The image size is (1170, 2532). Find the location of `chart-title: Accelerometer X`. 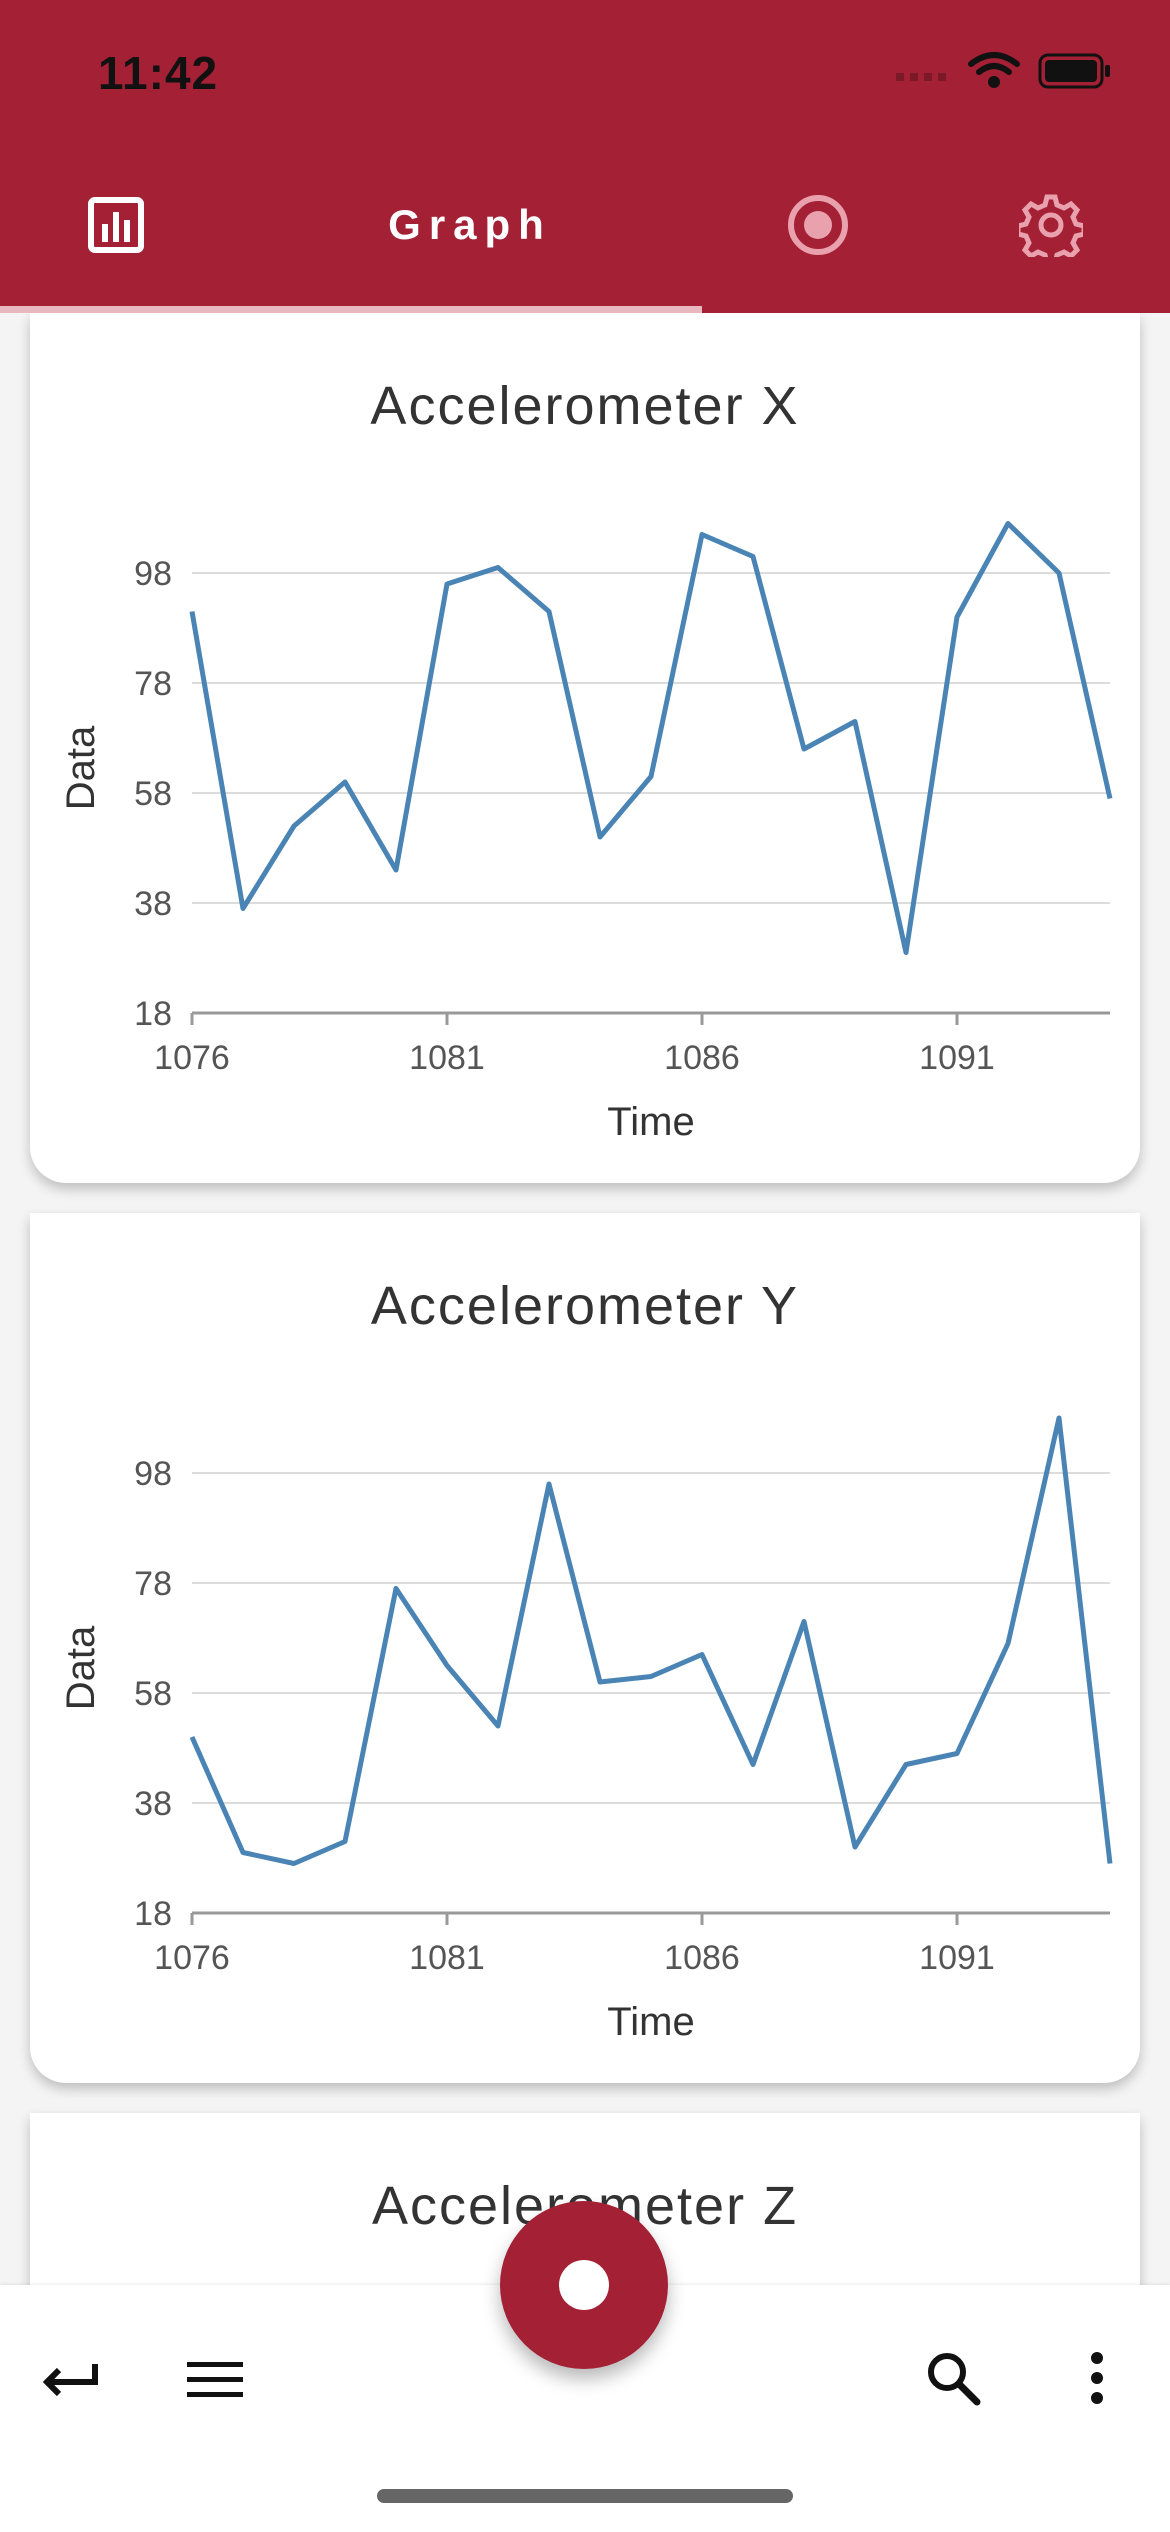

chart-title: Accelerometer X is located at coordinates (585, 406).